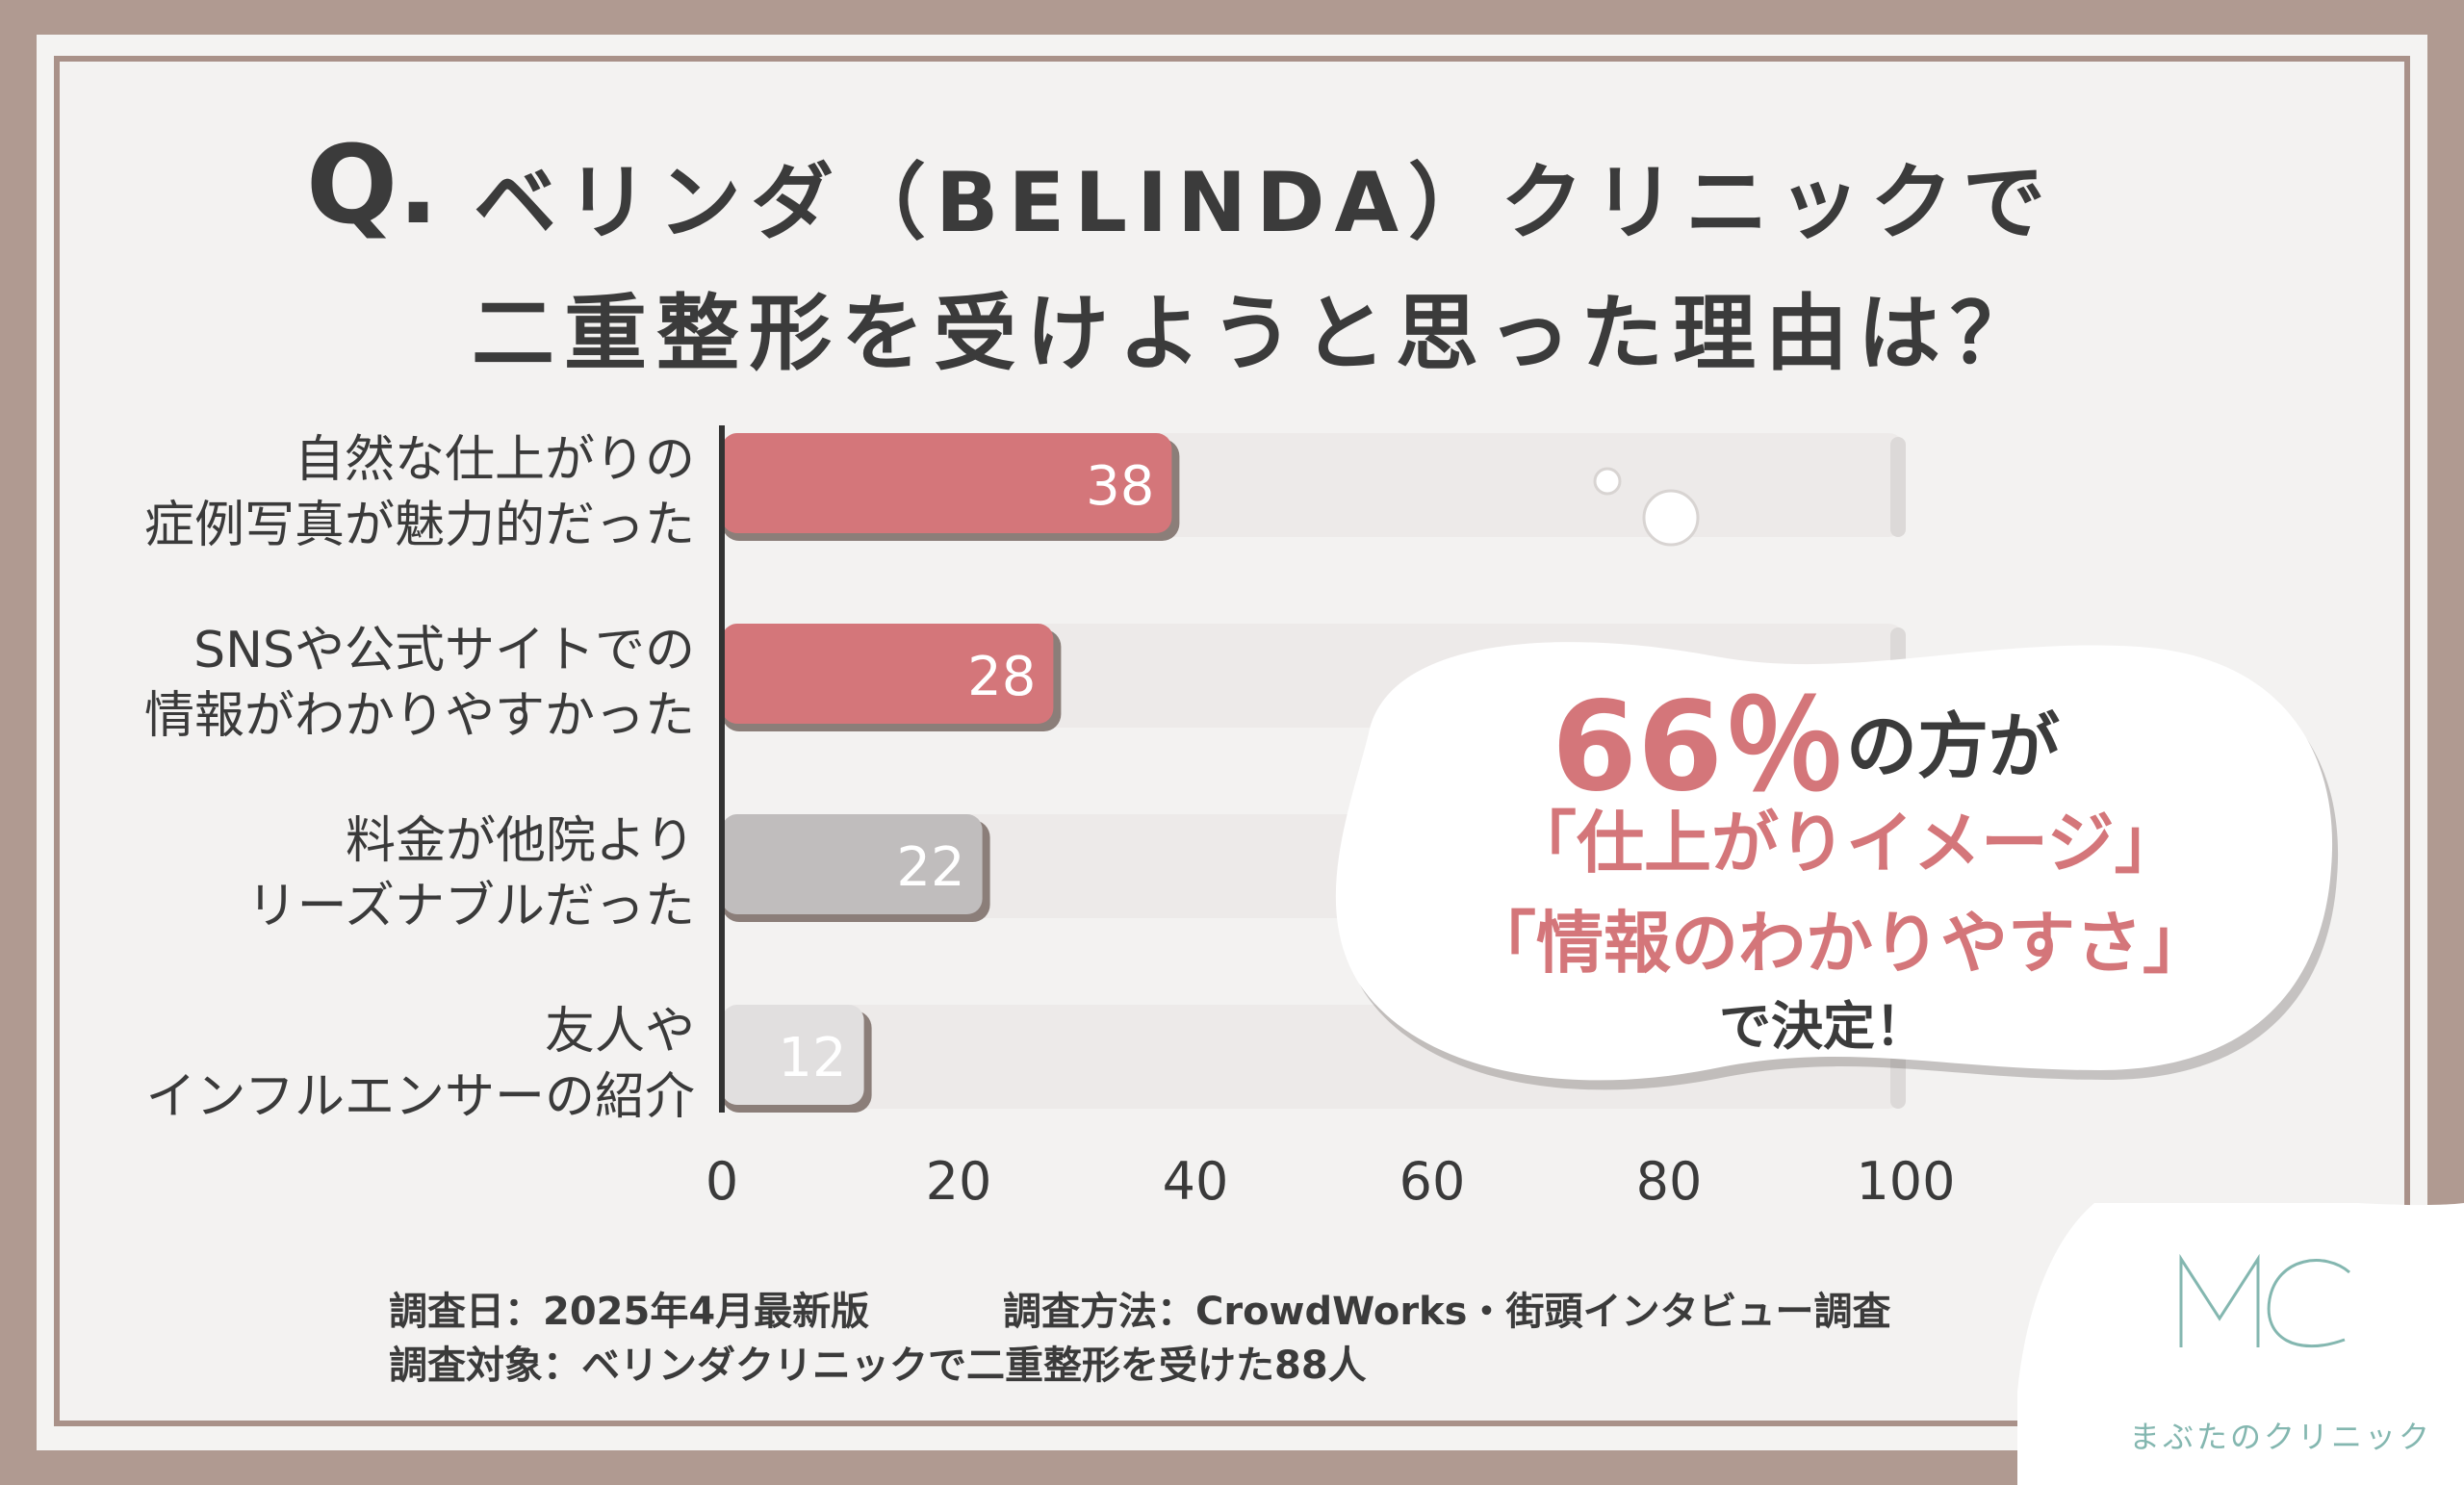 This screenshot has height=1485, width=2464. Describe the element at coordinates (420, 1064) in the screenshot. I see `category-label: 友人や インフルエンサーの紹介` at that location.